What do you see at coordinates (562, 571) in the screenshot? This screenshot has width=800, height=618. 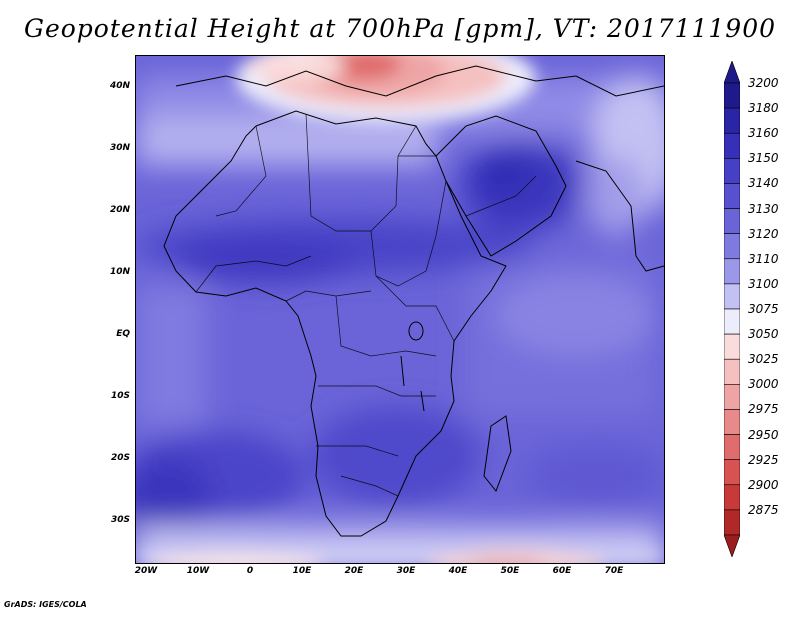 I see `lon-label-60e: 60E` at bounding box center [562, 571].